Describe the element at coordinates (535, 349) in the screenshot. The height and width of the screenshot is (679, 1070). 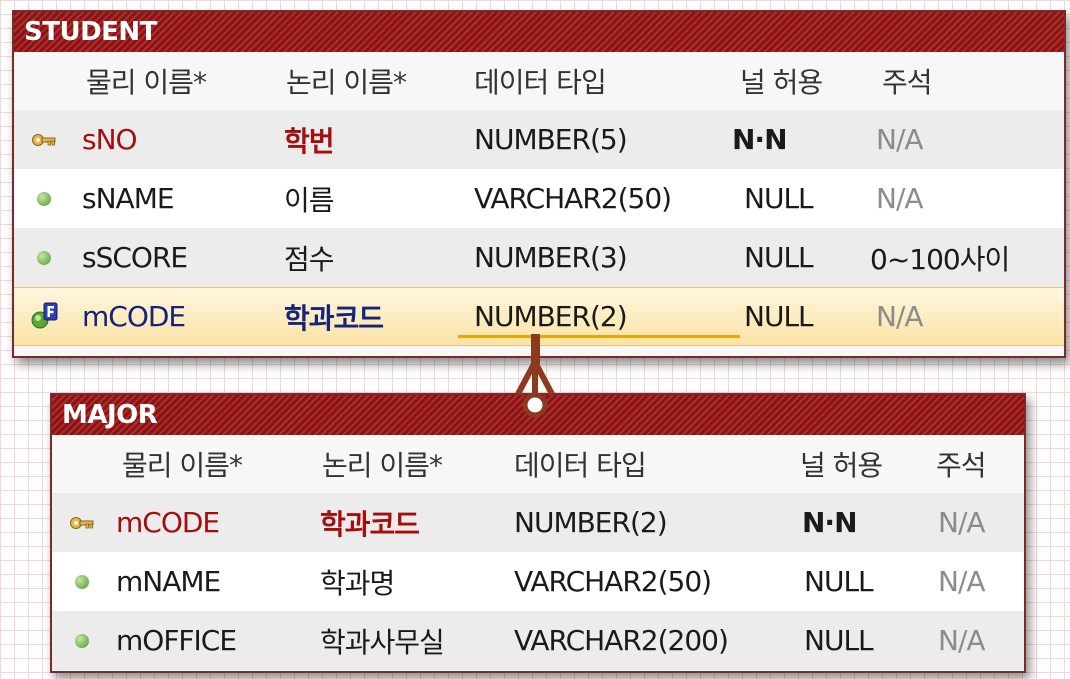
I see `relationship-line` at that location.